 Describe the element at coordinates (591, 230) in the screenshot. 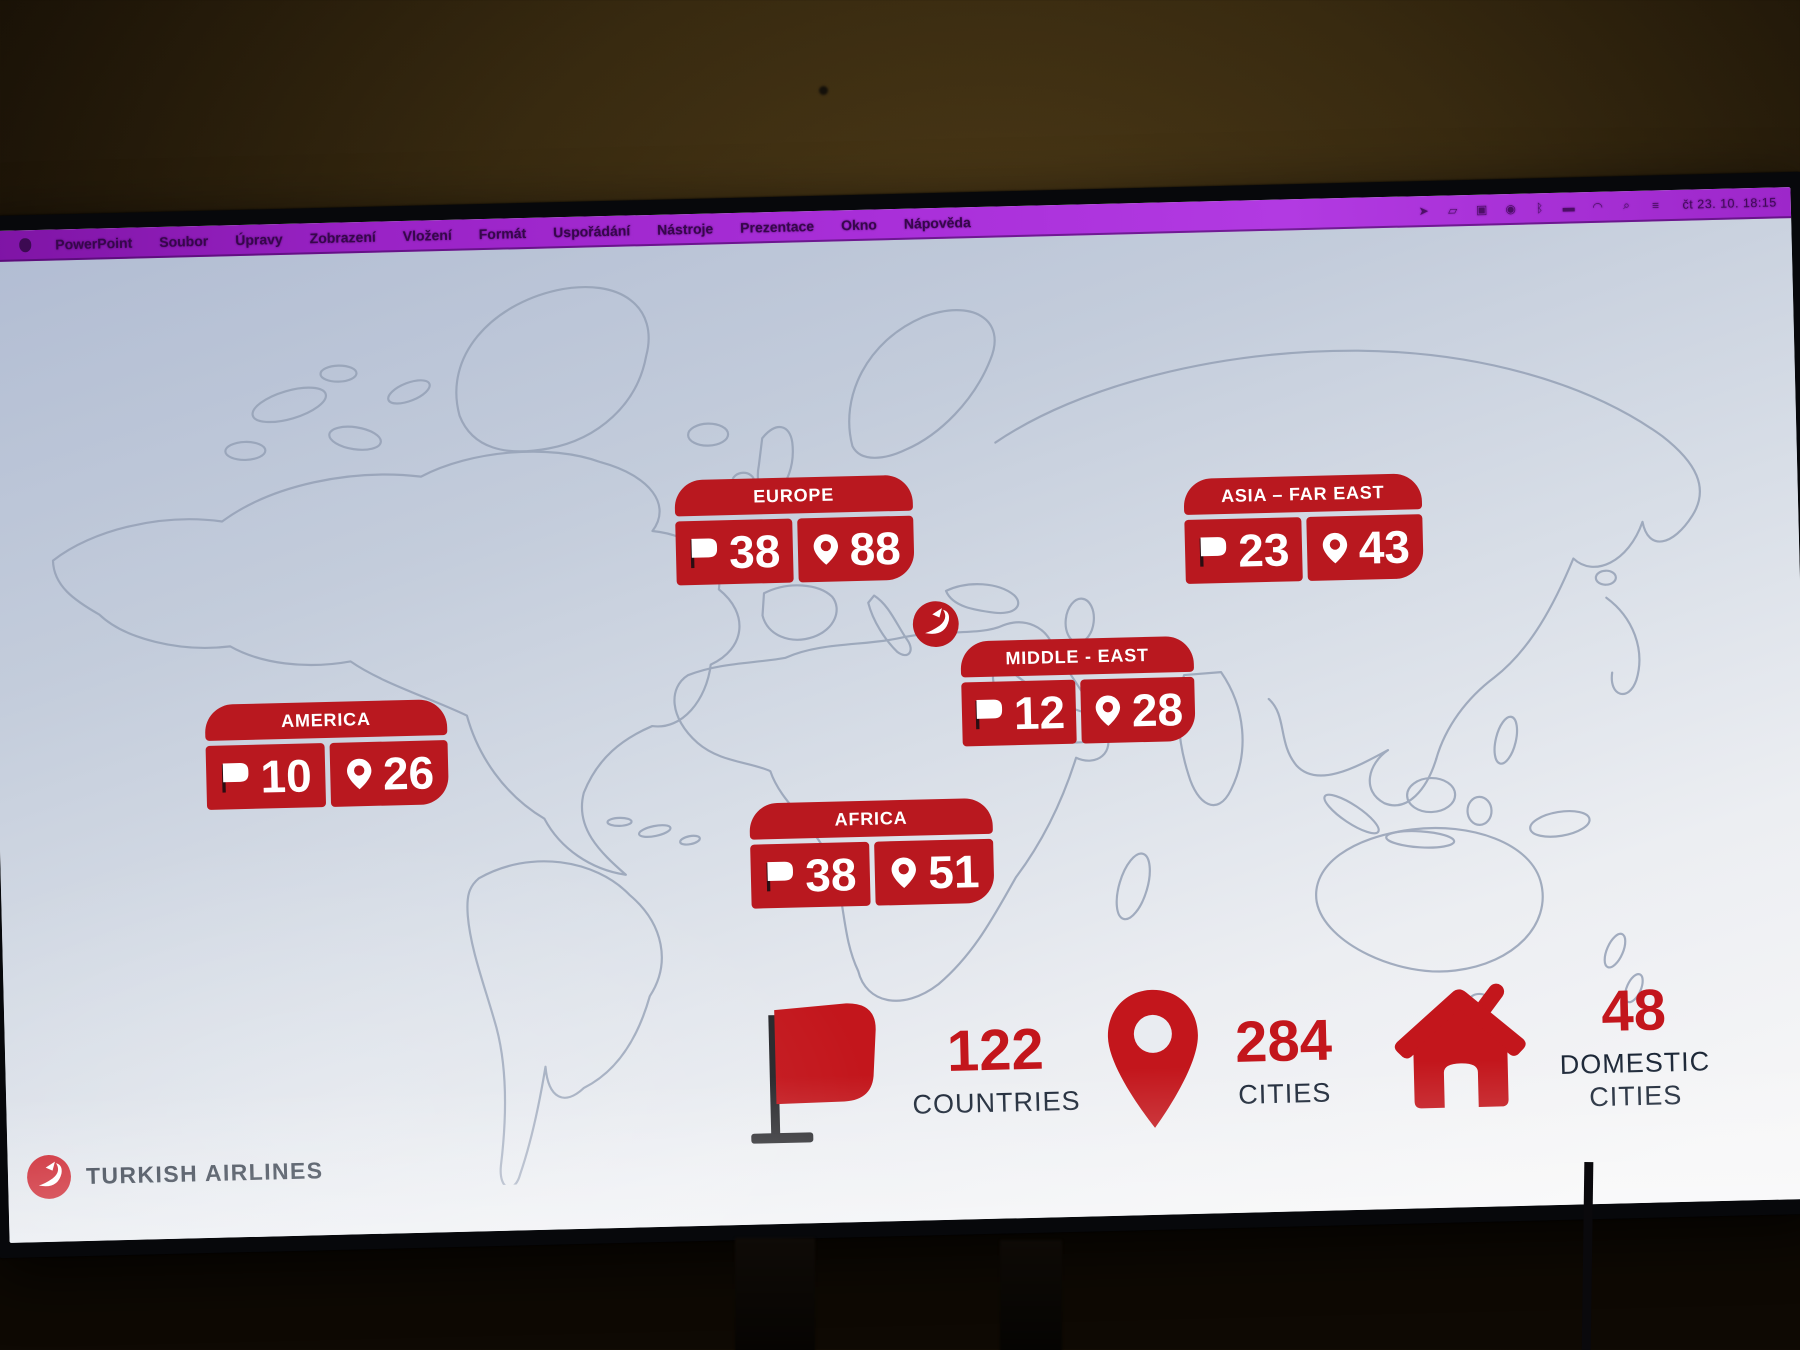

I see `menu-item-usporadani: Uspořádání` at that location.